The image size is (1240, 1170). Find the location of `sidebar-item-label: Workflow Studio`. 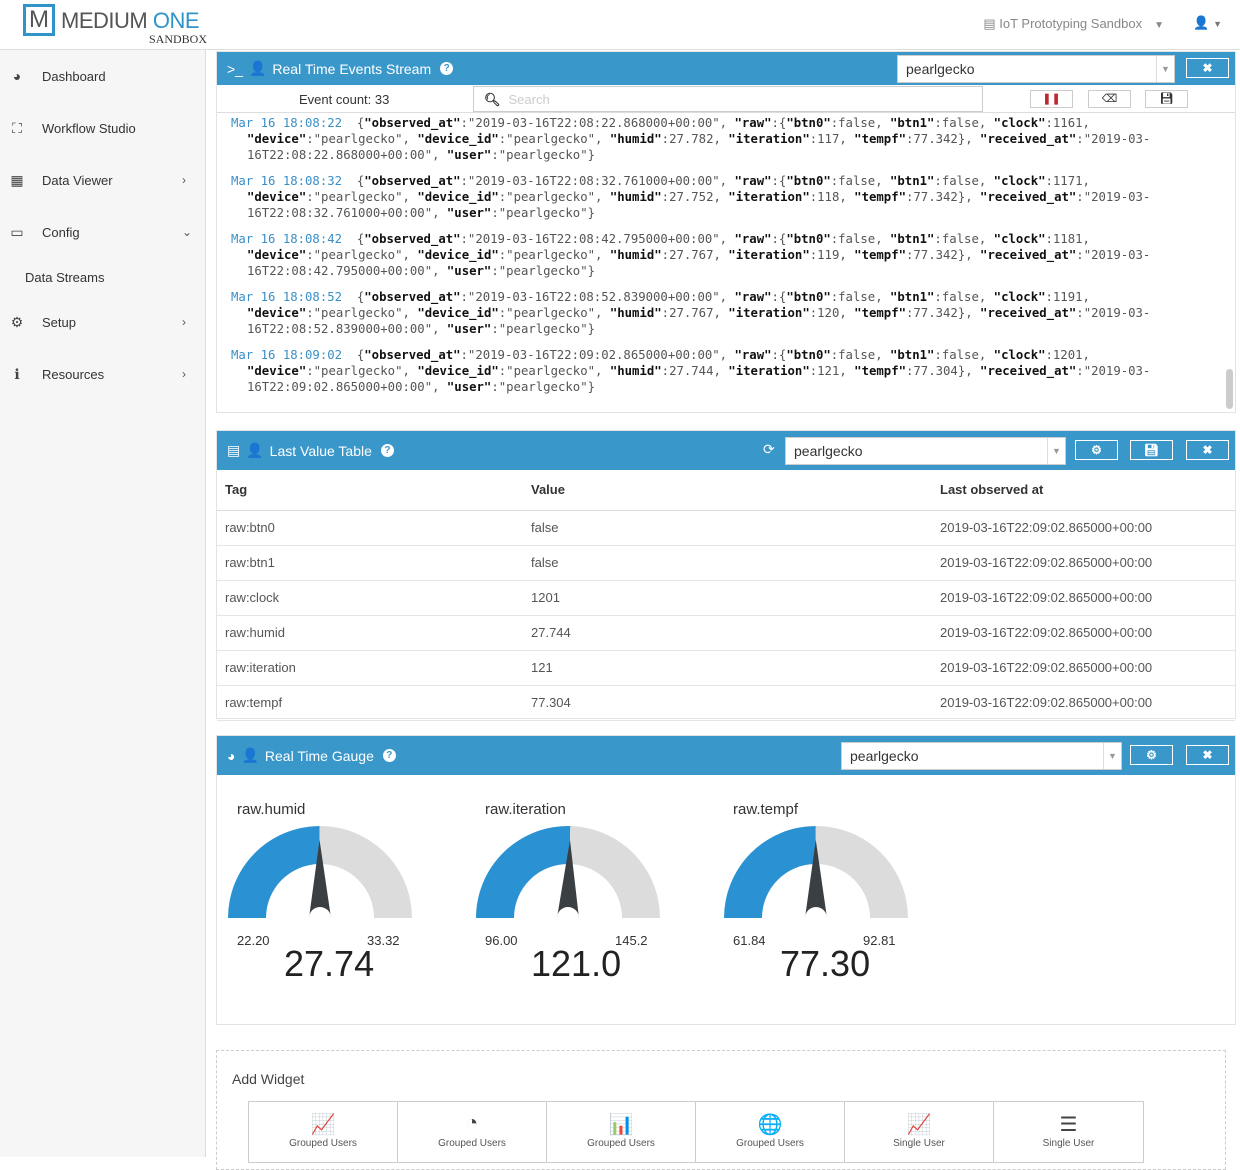

sidebar-item-label: Workflow Studio is located at coordinates (89, 128).